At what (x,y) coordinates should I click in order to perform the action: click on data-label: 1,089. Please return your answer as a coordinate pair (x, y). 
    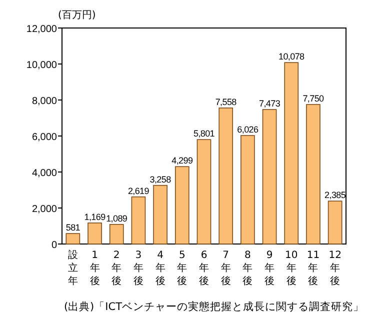
    Looking at the image, I should click on (117, 218).